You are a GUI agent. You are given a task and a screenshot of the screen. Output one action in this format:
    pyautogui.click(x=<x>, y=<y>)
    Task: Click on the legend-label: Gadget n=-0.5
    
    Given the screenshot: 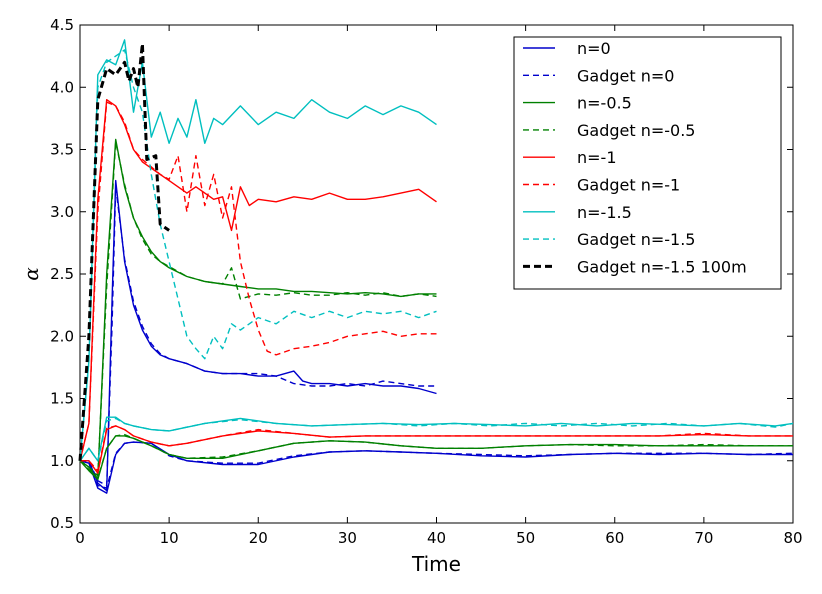 What is the action you would take?
    pyautogui.click(x=636, y=130)
    